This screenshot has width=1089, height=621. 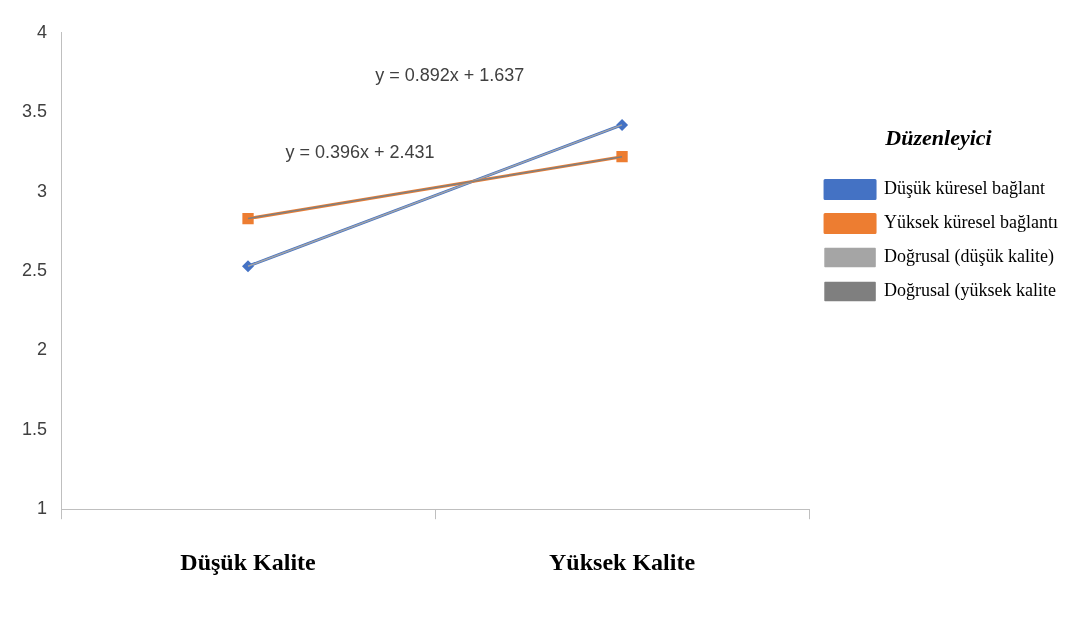 I want to click on y-tick-label: 1.5, so click(x=34, y=428).